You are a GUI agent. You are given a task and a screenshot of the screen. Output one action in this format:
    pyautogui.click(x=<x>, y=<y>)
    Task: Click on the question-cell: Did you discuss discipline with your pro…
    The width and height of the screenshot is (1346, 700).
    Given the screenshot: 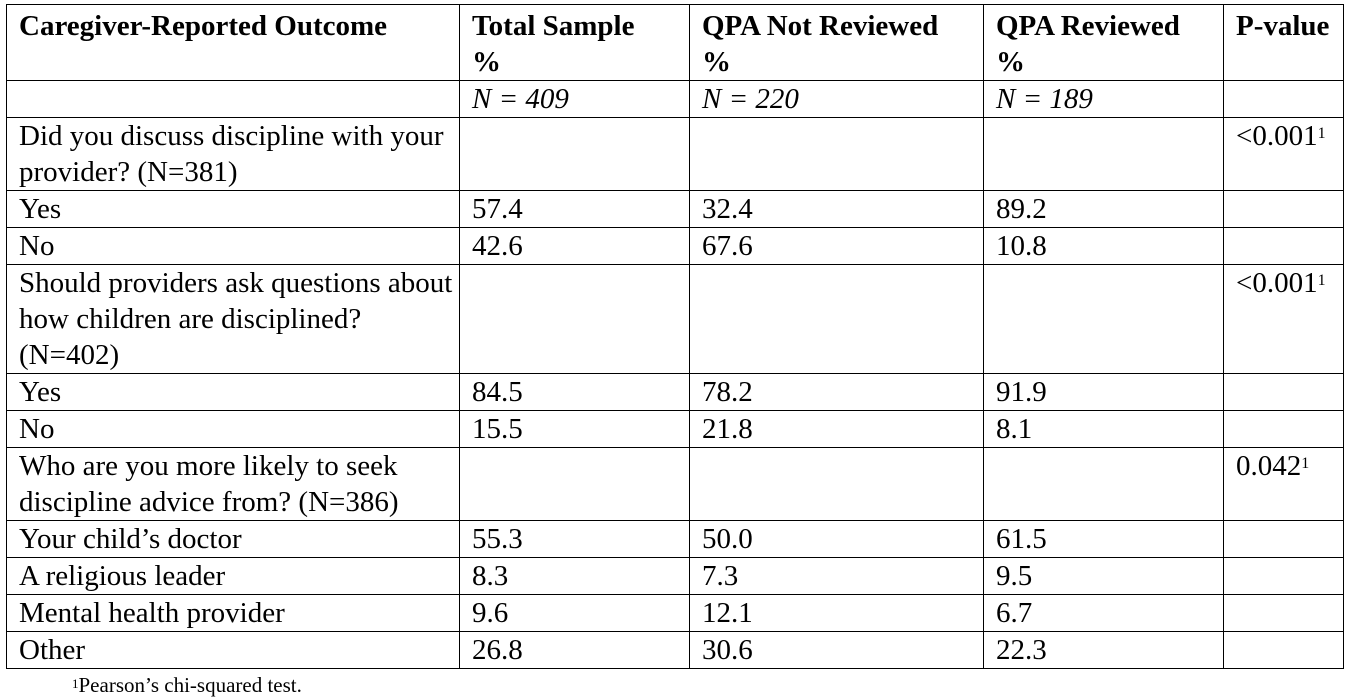 What is the action you would take?
    pyautogui.click(x=233, y=154)
    